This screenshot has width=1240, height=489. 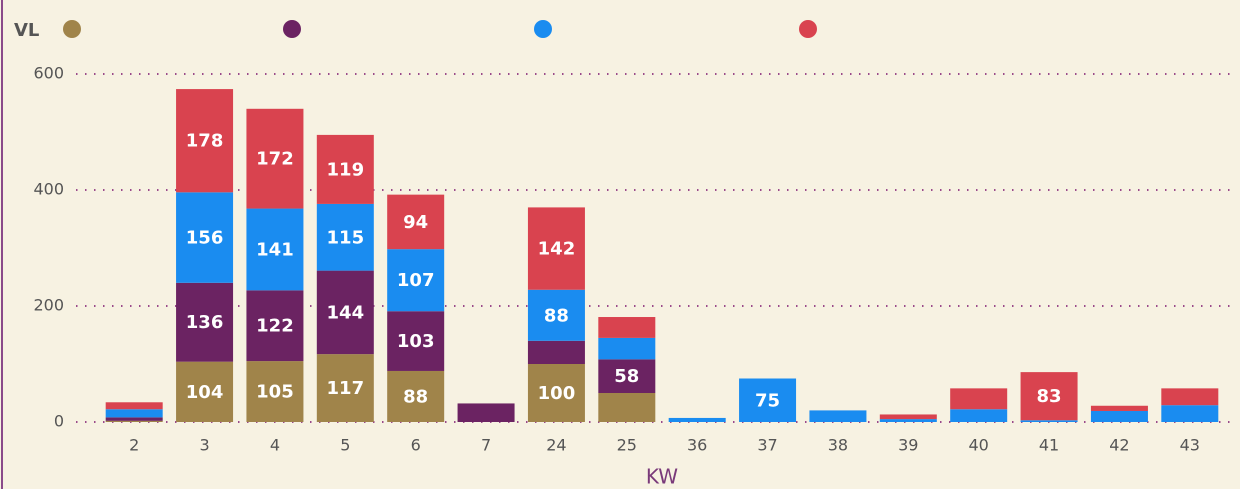 I want to click on x-tick-label: 4, so click(x=275, y=445).